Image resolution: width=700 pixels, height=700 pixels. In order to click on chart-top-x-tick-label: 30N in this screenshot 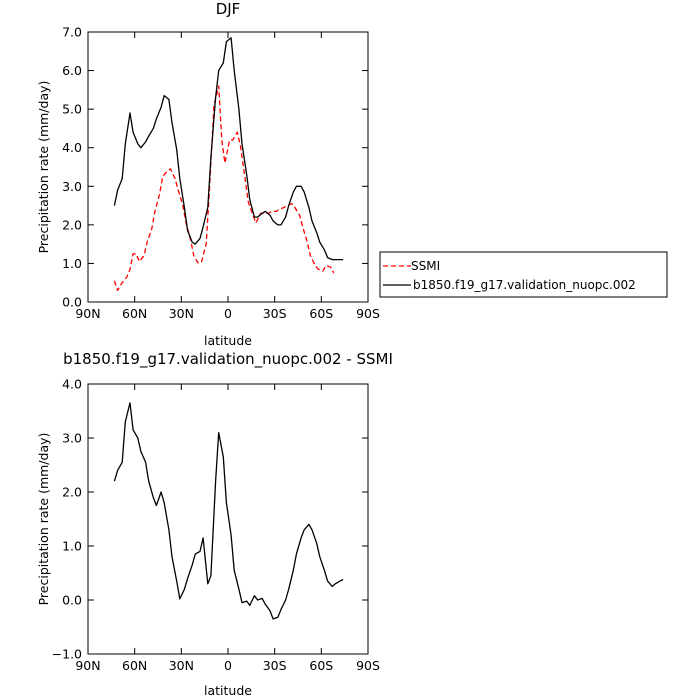, I will do `click(181, 313)`.